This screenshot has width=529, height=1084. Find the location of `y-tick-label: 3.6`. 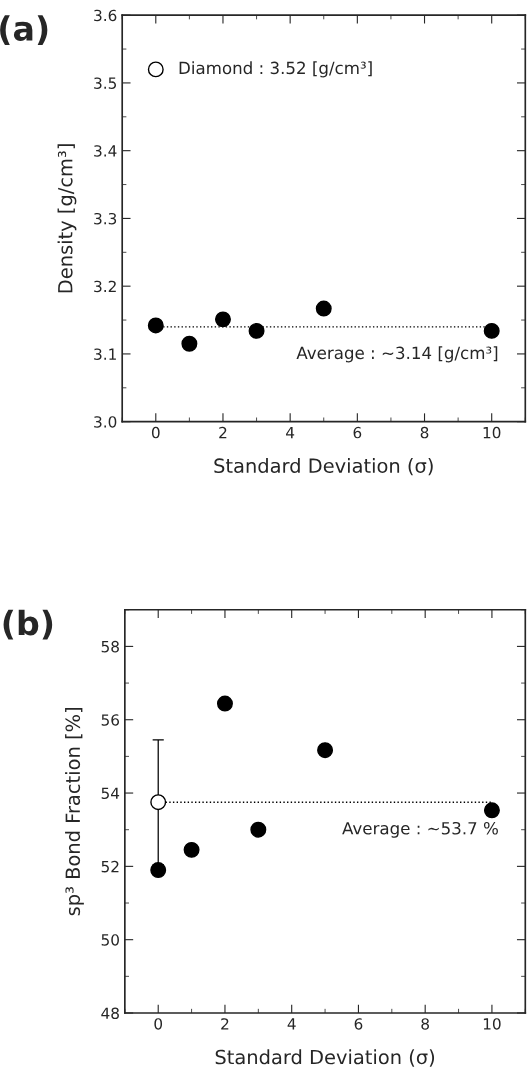

y-tick-label: 3.6 is located at coordinates (105, 15).